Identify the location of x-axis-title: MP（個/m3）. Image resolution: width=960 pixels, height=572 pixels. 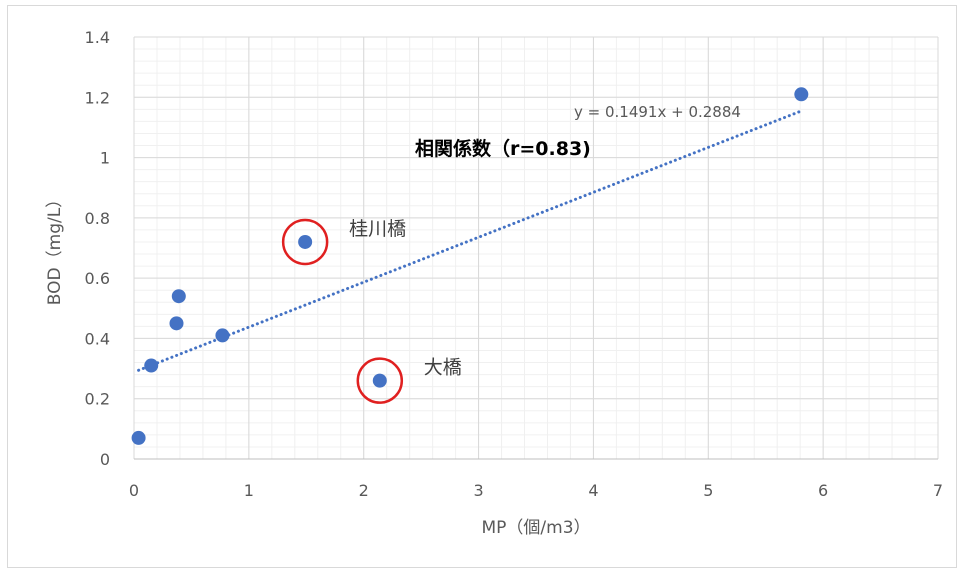
(535, 528).